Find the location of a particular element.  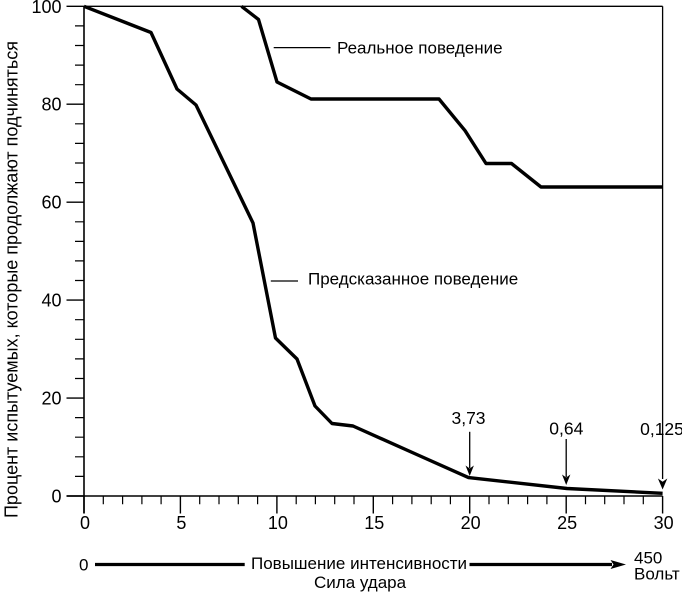

svg-text: 0,125 is located at coordinates (661, 429).